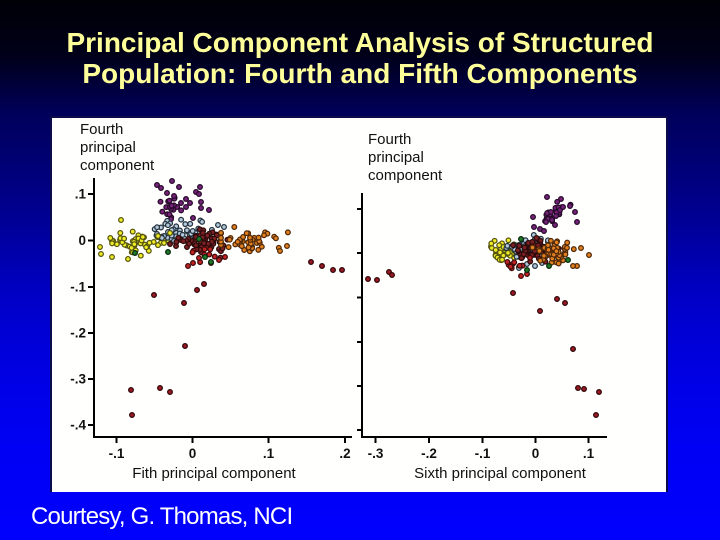 This screenshot has height=540, width=720. What do you see at coordinates (78, 425) in the screenshot?
I see `svg-text: -.4` at bounding box center [78, 425].